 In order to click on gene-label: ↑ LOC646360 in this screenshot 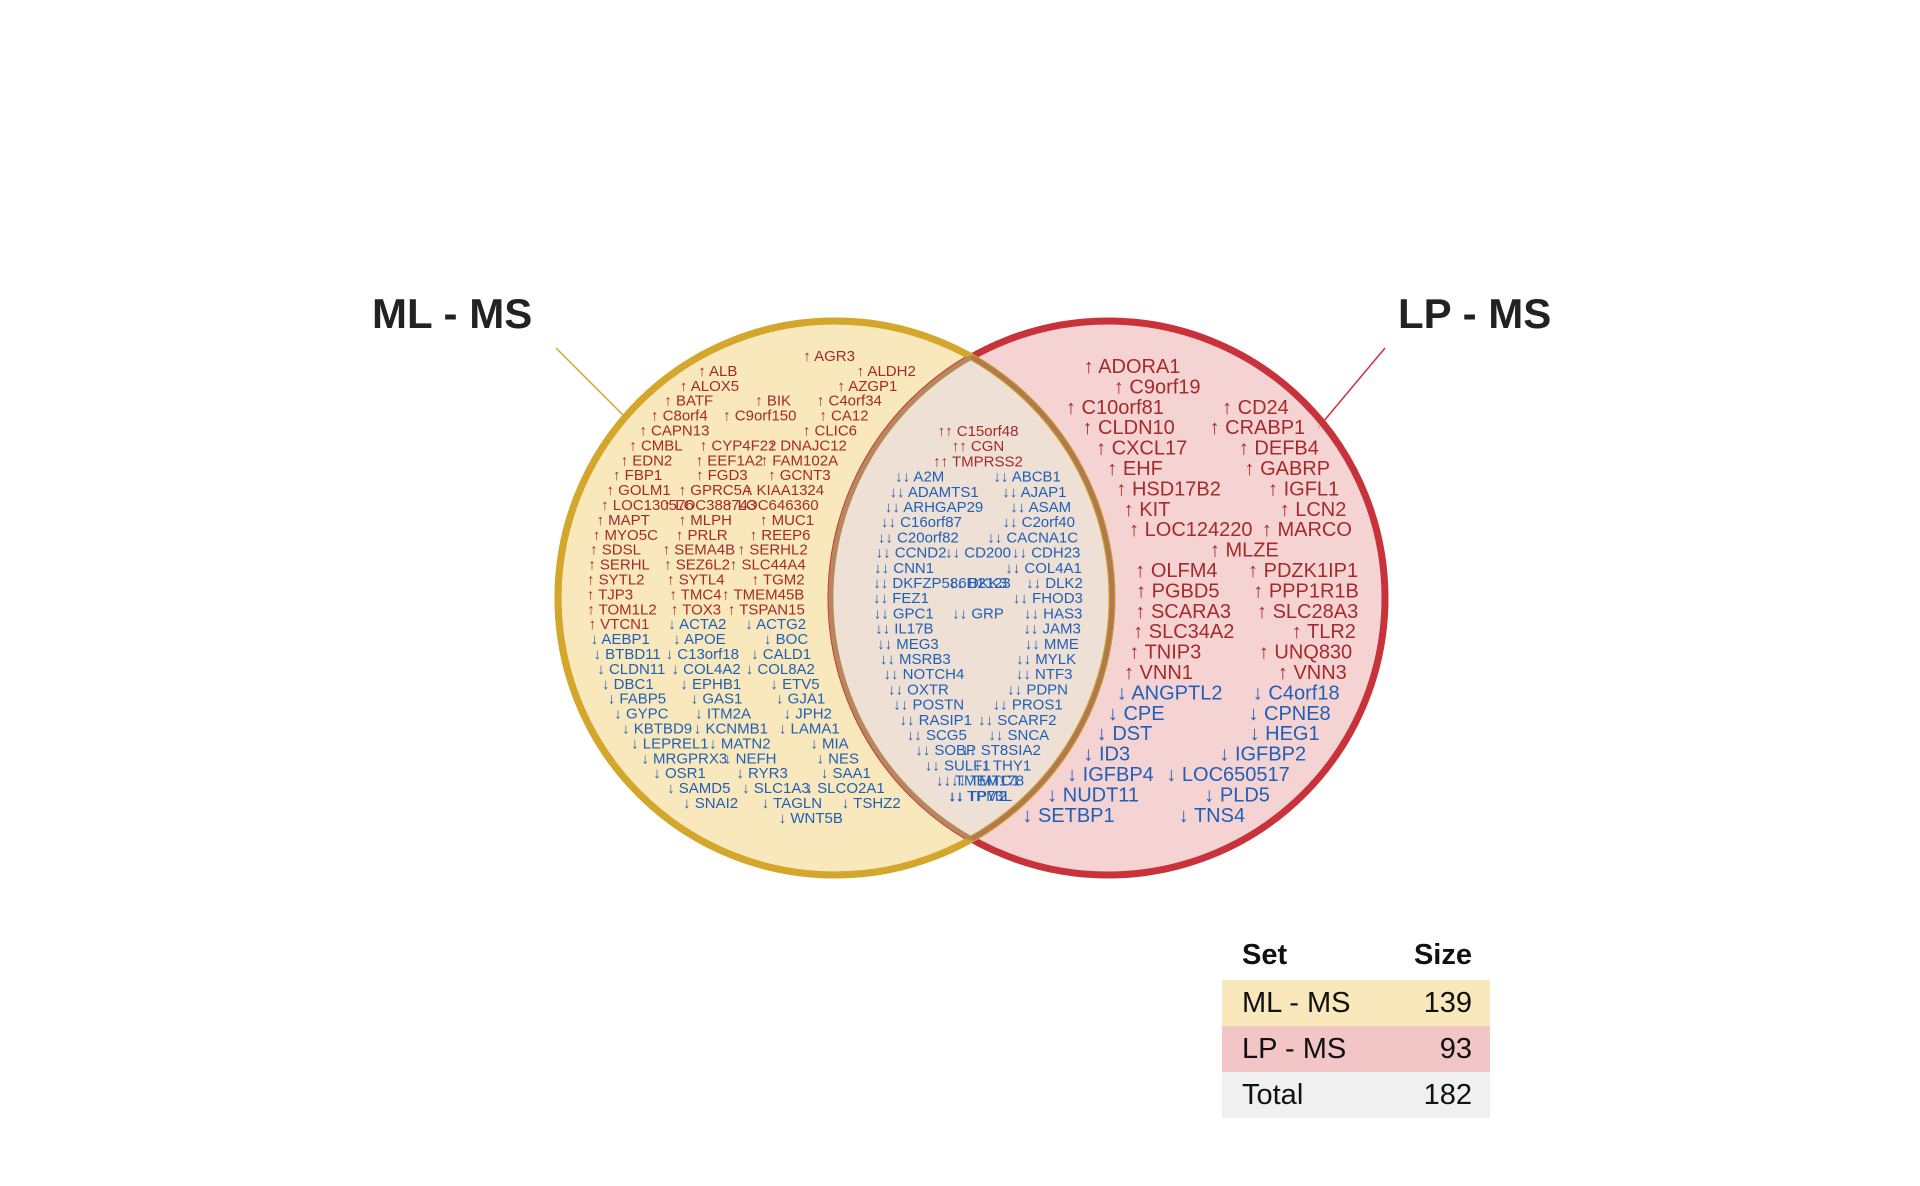, I will do `click(772, 505)`.